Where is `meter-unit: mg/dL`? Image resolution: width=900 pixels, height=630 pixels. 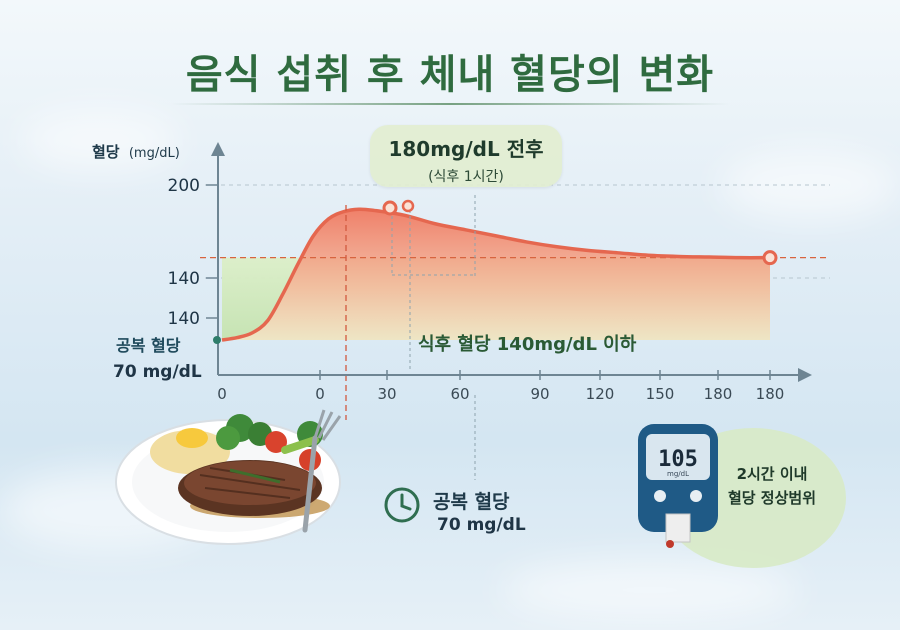
meter-unit: mg/dL is located at coordinates (678, 474).